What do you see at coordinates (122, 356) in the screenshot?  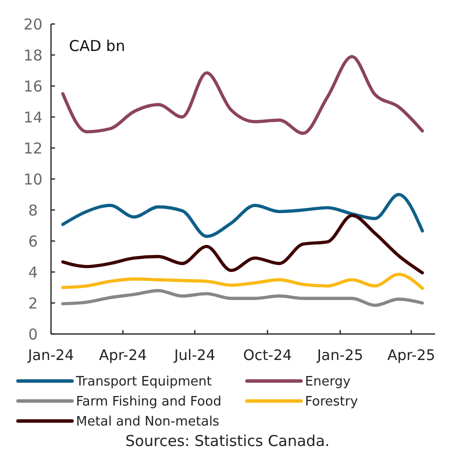 I see `x-tick-label: Apr-24` at bounding box center [122, 356].